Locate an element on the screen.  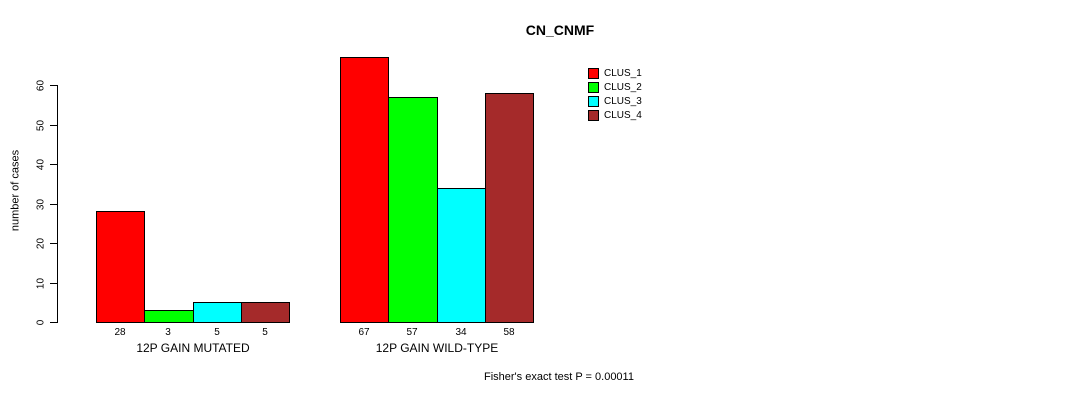
bar-clus_1-group1 is located at coordinates (120, 267).